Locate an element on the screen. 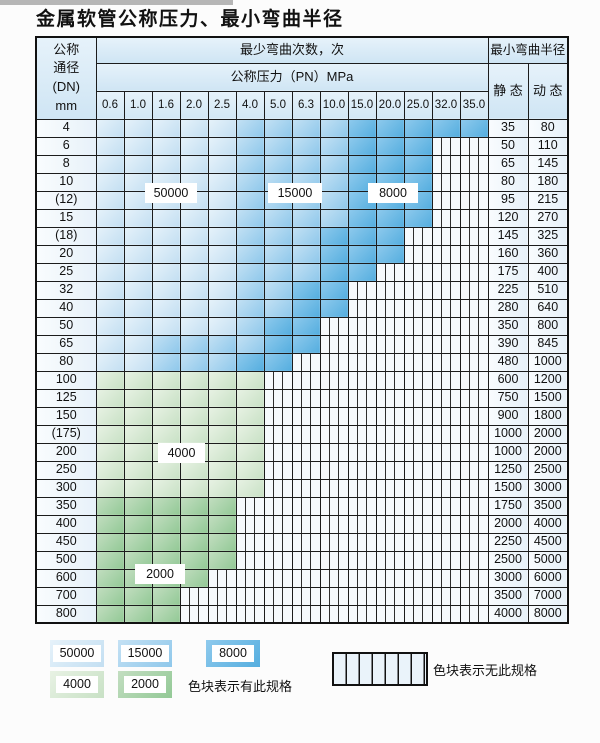 The height and width of the screenshot is (743, 600). dn-label: (12) is located at coordinates (66, 200).